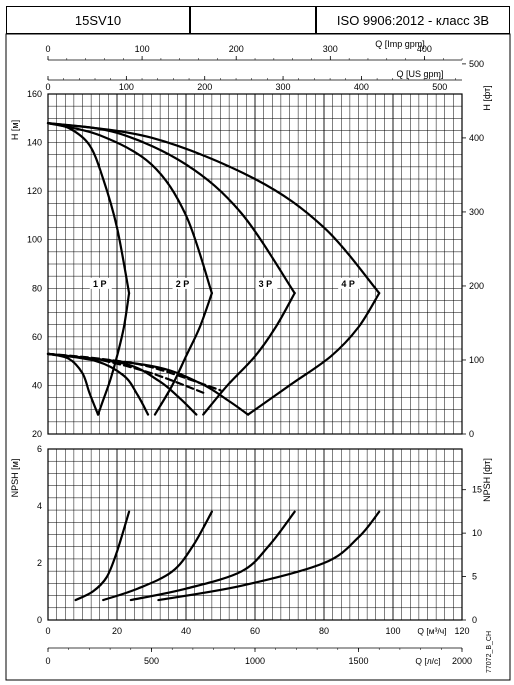  Describe the element at coordinates (117, 631) in the screenshot. I see `m3h-tick-label: 20` at that location.